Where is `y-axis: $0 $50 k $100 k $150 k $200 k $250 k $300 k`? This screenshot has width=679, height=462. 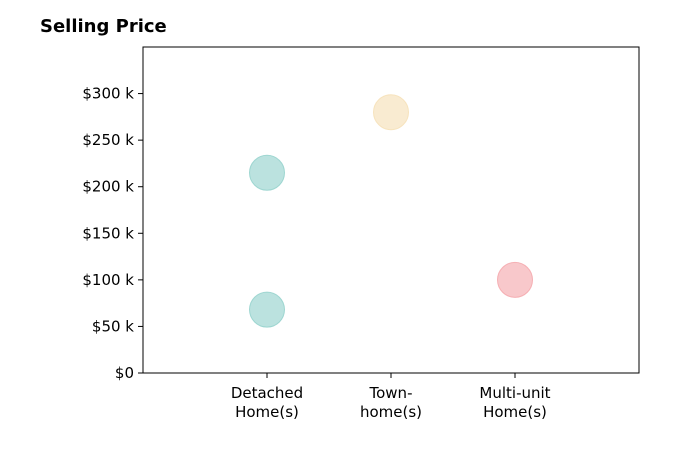
y-axis: $0 $50 k $100 k $150 k $200 k $250 k $300 k is located at coordinates (112, 233).